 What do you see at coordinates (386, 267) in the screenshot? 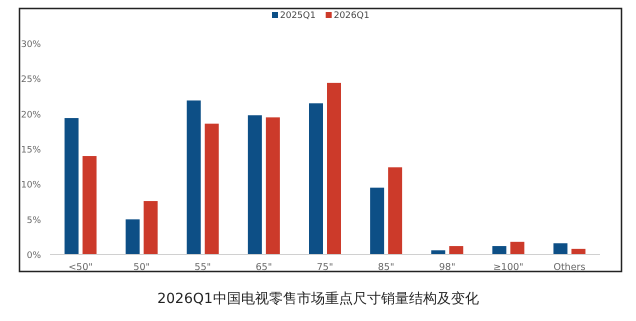
I see `x-tick-label: 85"` at bounding box center [386, 267].